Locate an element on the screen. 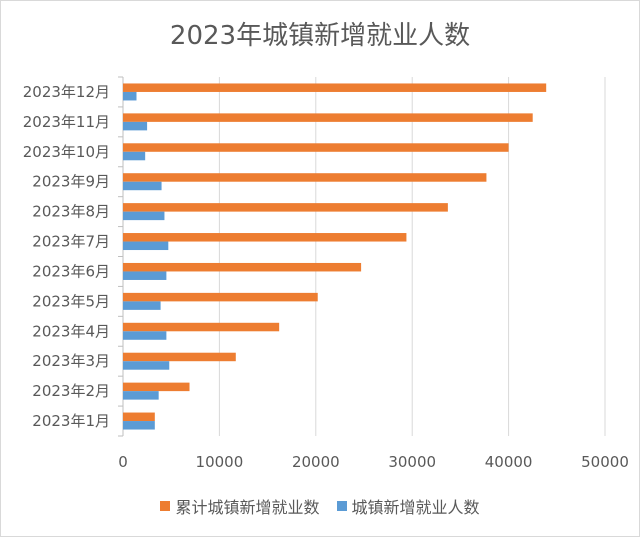 Image resolution: width=640 pixels, height=537 pixels. y-tick-label: 2023年10月 is located at coordinates (66, 152).